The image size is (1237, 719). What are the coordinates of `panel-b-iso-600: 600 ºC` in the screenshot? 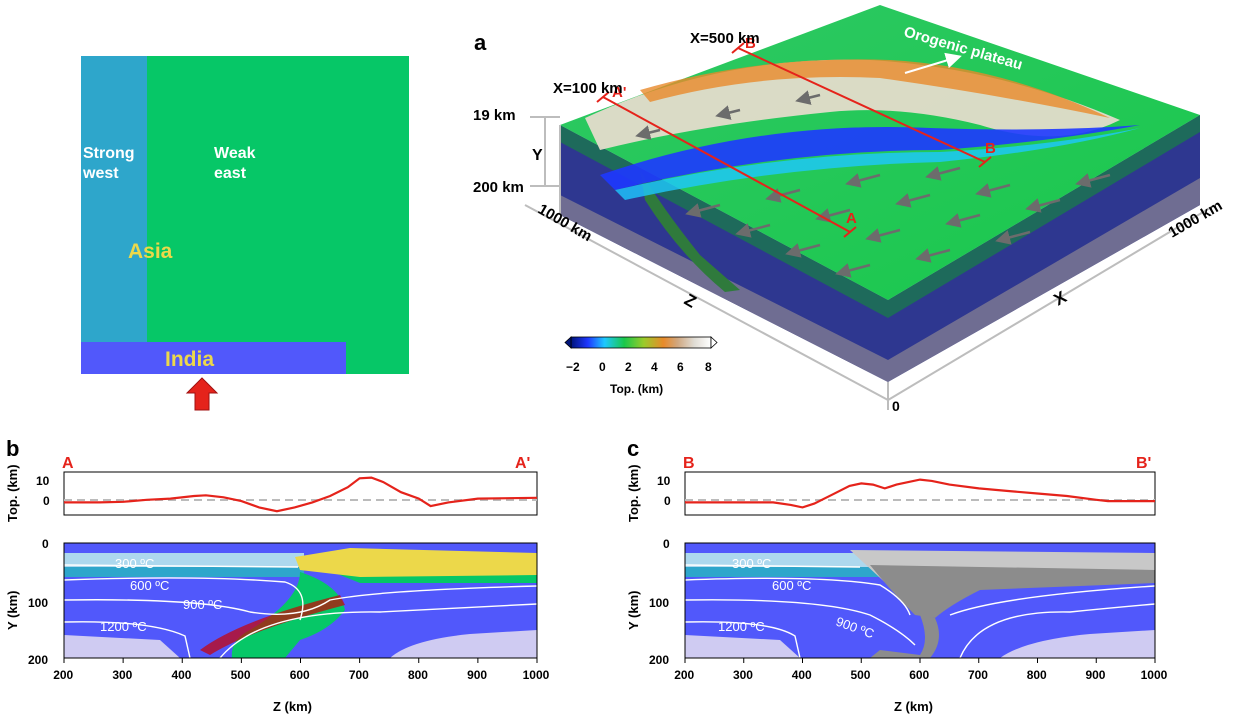 It's located at (149, 585).